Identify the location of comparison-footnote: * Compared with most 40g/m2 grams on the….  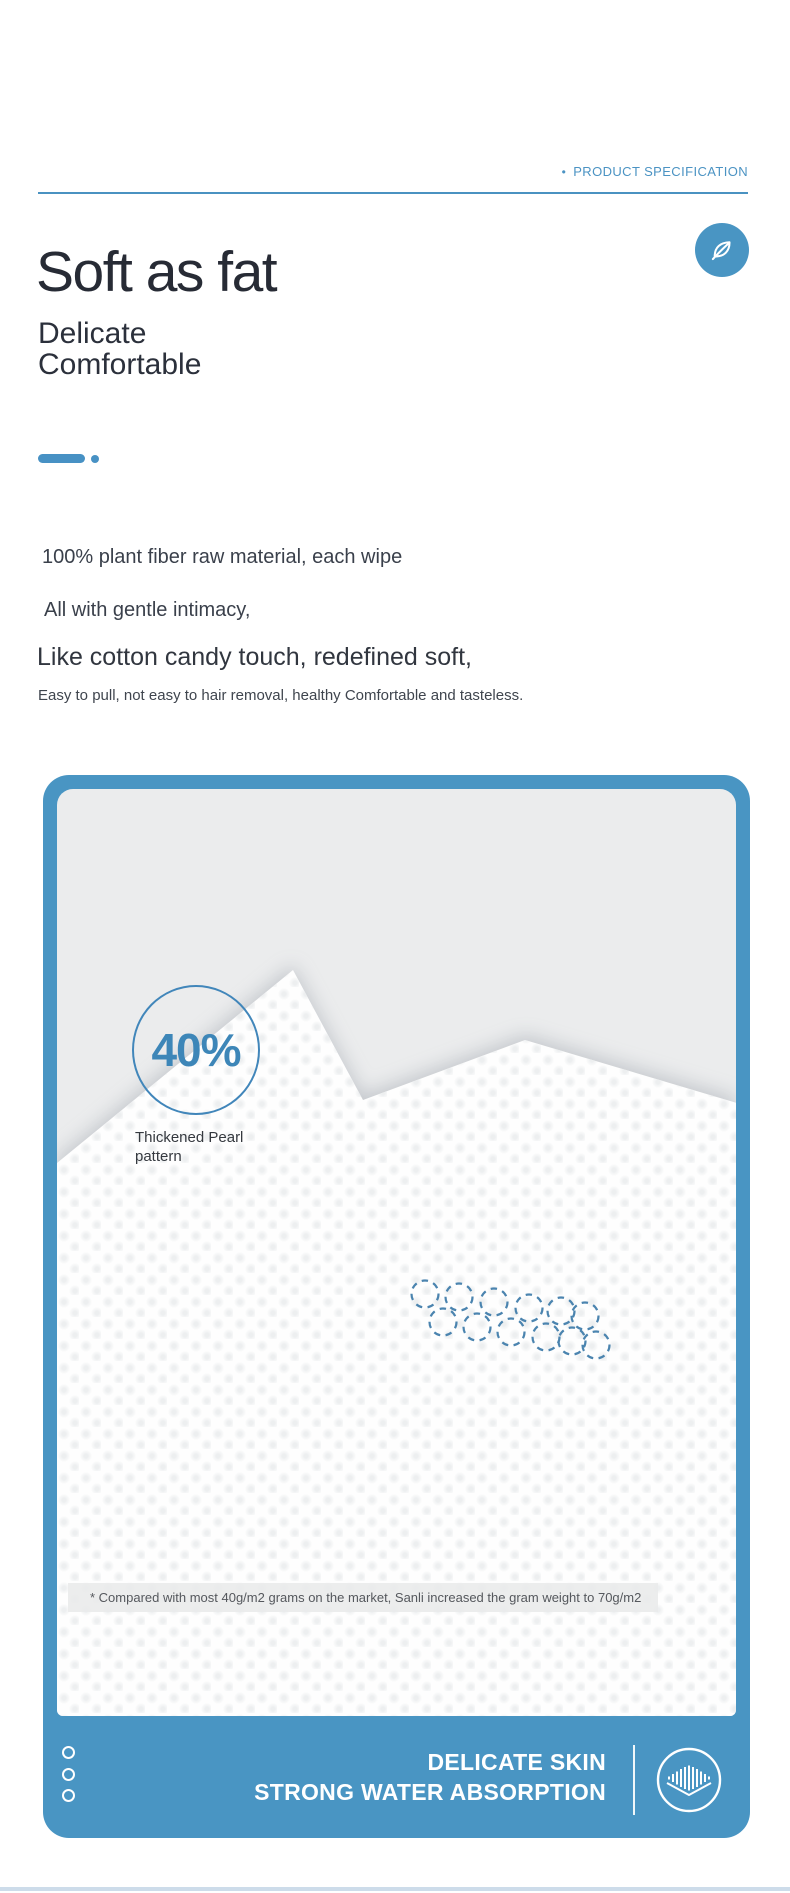
(363, 1597).